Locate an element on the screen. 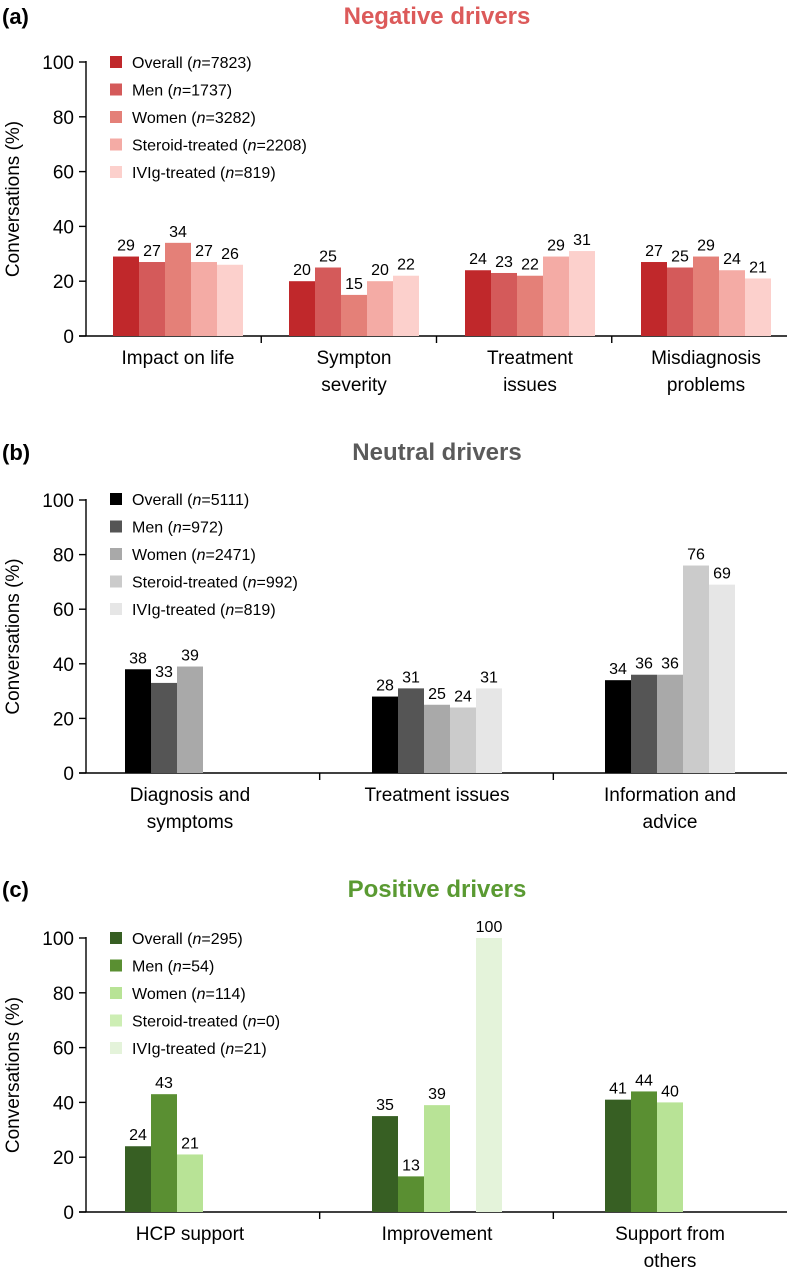 Image resolution: width=787 pixels, height=1268 pixels. data-label: 100 is located at coordinates (489, 927).